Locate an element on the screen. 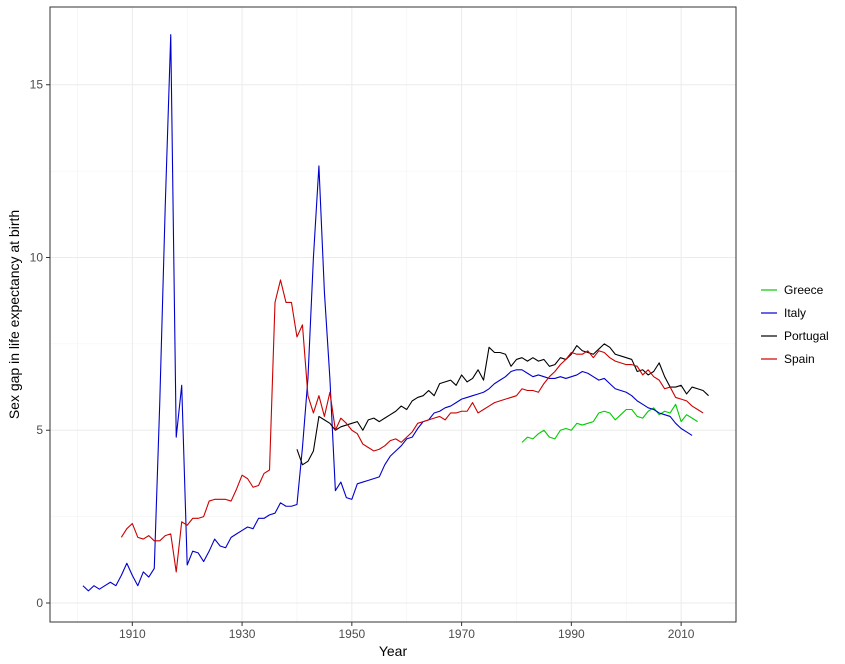 The image size is (845, 664). x-tick-label: 1950 is located at coordinates (351, 634).